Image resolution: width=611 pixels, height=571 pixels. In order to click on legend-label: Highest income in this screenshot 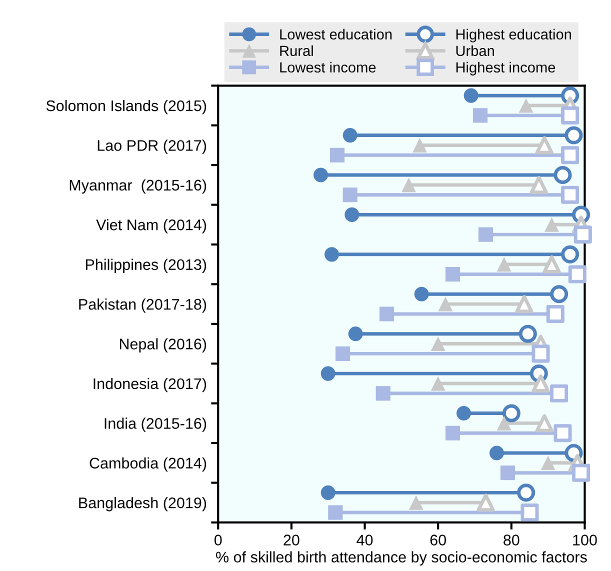, I will do `click(506, 69)`.